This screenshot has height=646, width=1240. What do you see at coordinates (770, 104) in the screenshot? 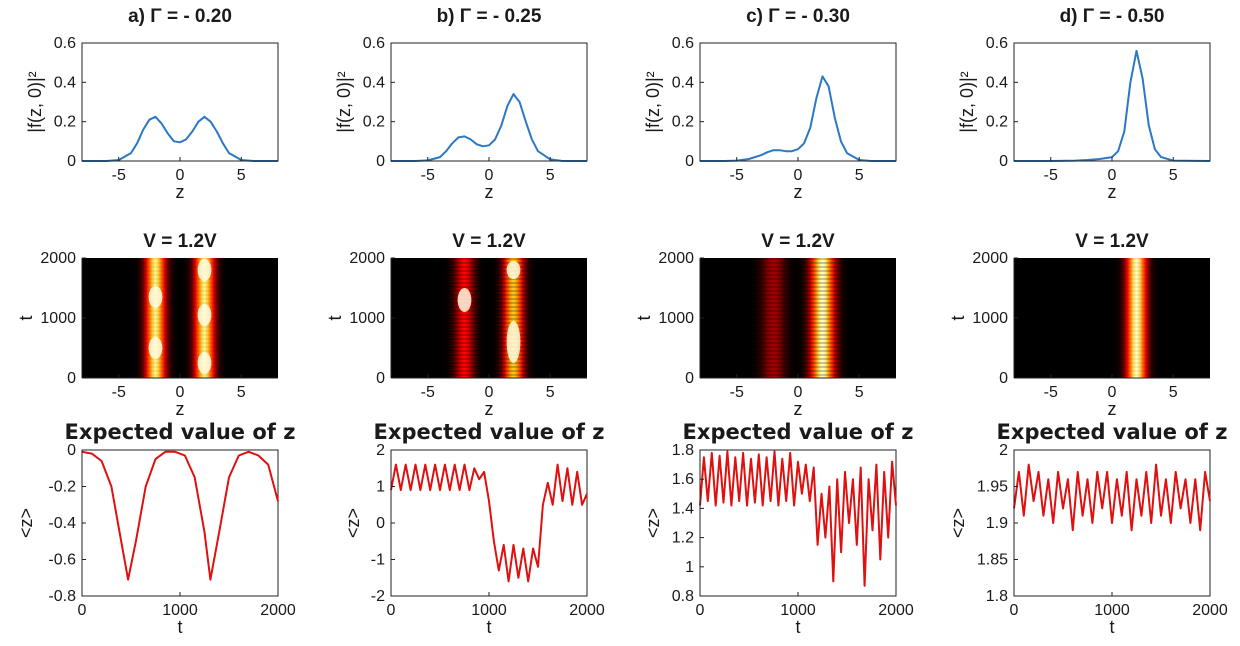
I see `panel-density-c: c) Γ = - 0.30 -5 0 5 0 0.2 0.4 0.6 z |f(z, 0)|²` at bounding box center [770, 104].